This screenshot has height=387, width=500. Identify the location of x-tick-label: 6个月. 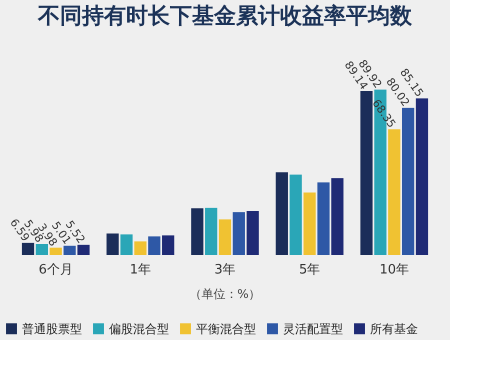
(55, 270).